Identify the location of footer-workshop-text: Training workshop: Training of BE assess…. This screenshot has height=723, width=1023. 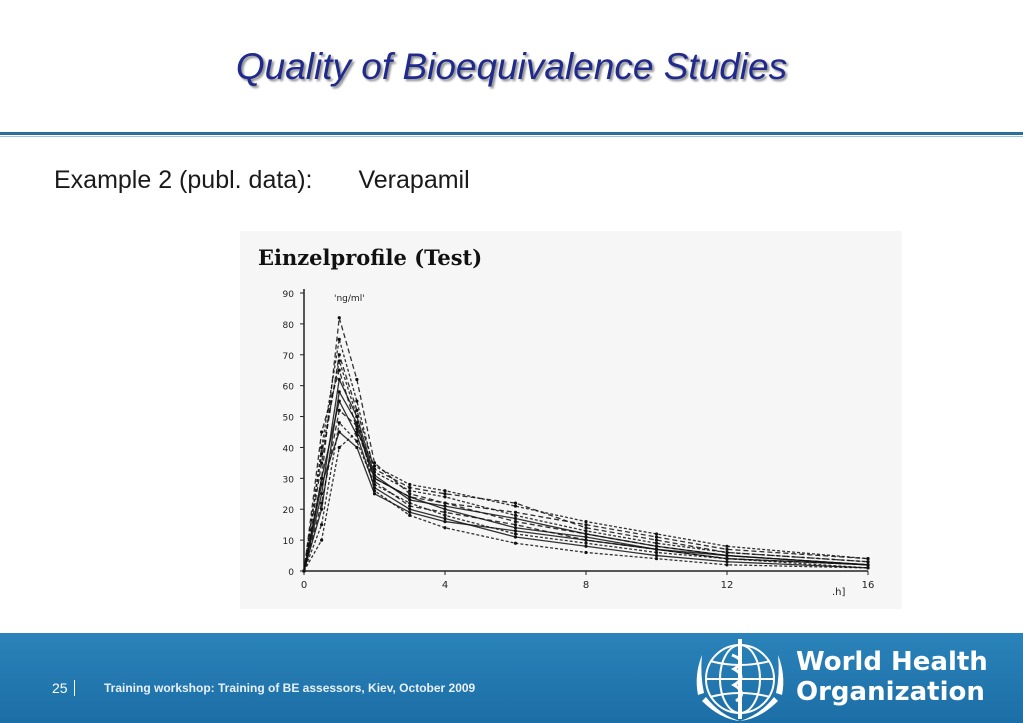
(290, 688).